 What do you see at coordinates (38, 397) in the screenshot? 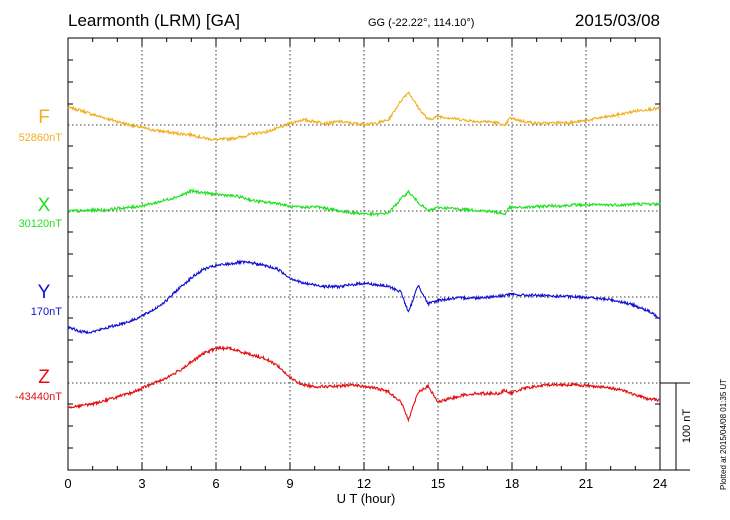
I see `baseline-label-z: -43440nT` at bounding box center [38, 397].